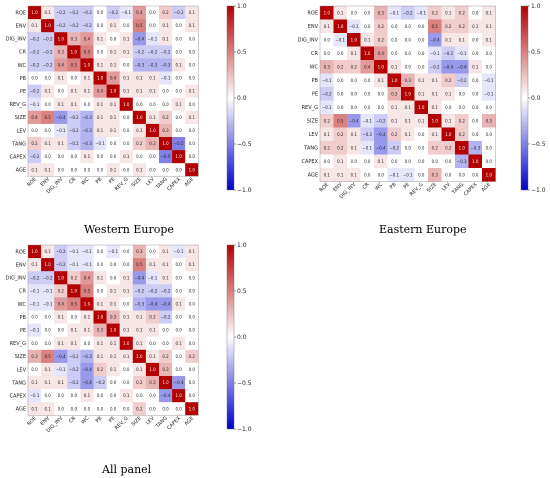  What do you see at coordinates (22, 370) in the screenshot?
I see `y-tick-label: LEV` at bounding box center [22, 370].